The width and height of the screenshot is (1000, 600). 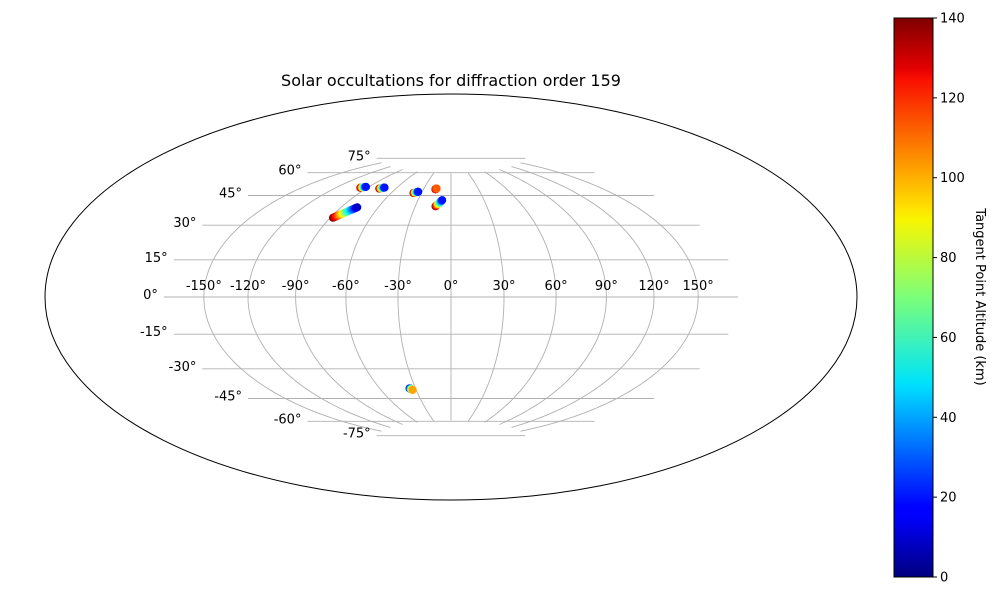 What do you see at coordinates (952, 19) in the screenshot?
I see `colorbar-tick-label: 140` at bounding box center [952, 19].